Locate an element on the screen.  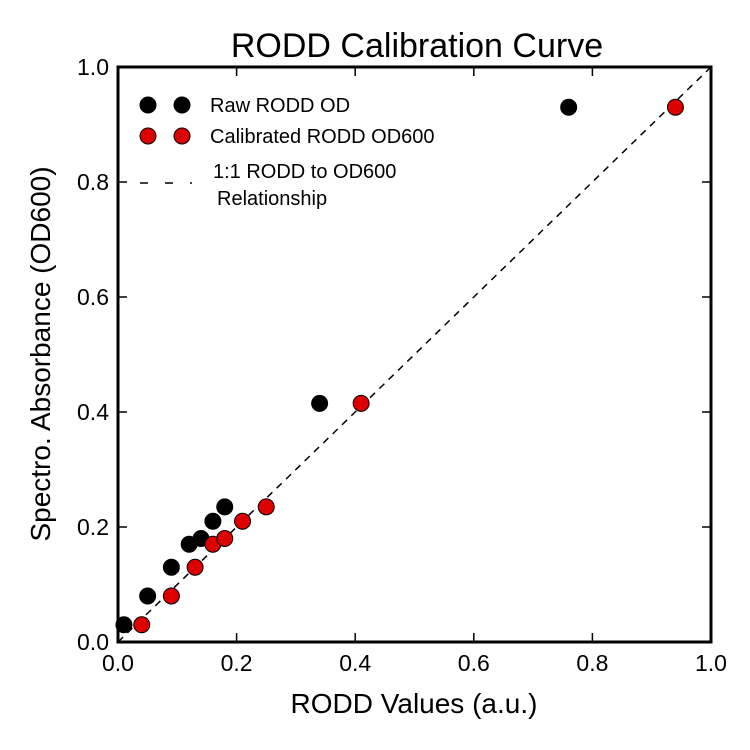
legend-label-continued: Relationship is located at coordinates (272, 199).